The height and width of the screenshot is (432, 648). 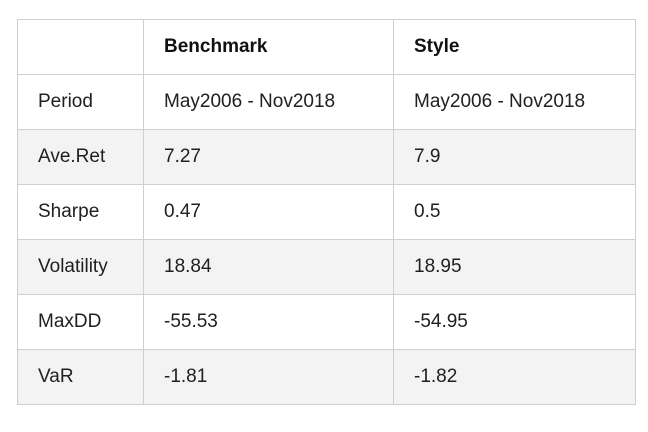 What do you see at coordinates (80, 377) in the screenshot?
I see `row-label: VaR` at bounding box center [80, 377].